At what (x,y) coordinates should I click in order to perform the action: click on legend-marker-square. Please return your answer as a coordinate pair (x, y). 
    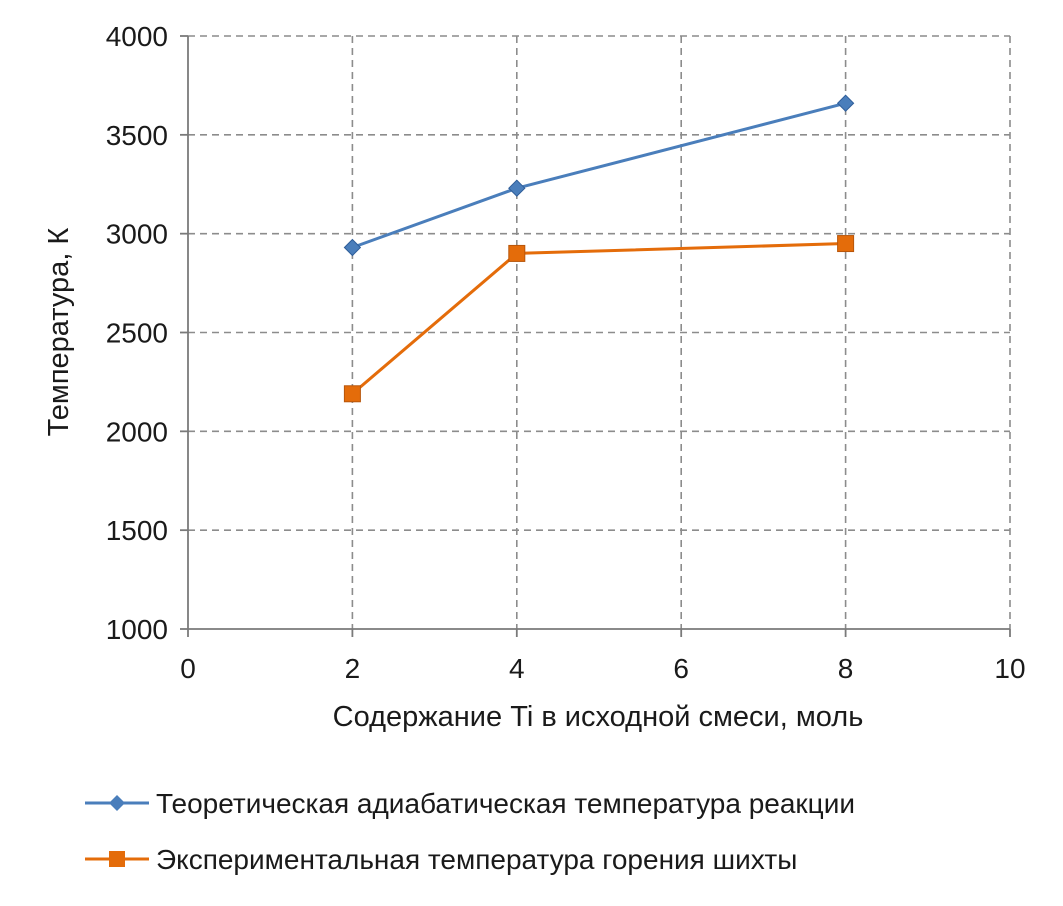
    Looking at the image, I should click on (117, 859).